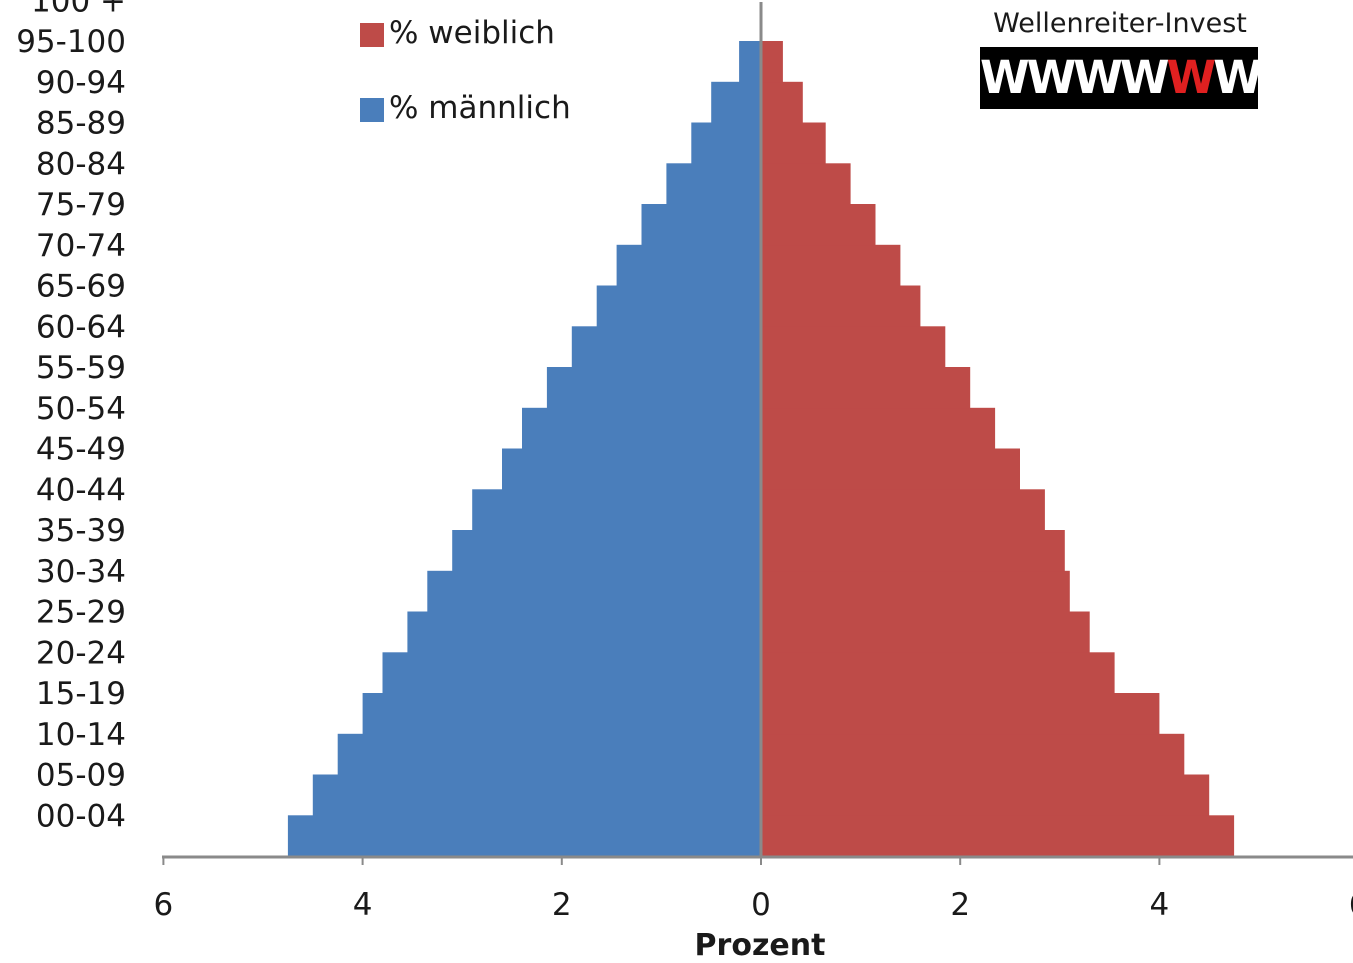 The height and width of the screenshot is (963, 1353). I want to click on y-tick-label: 60-64, so click(81, 327).